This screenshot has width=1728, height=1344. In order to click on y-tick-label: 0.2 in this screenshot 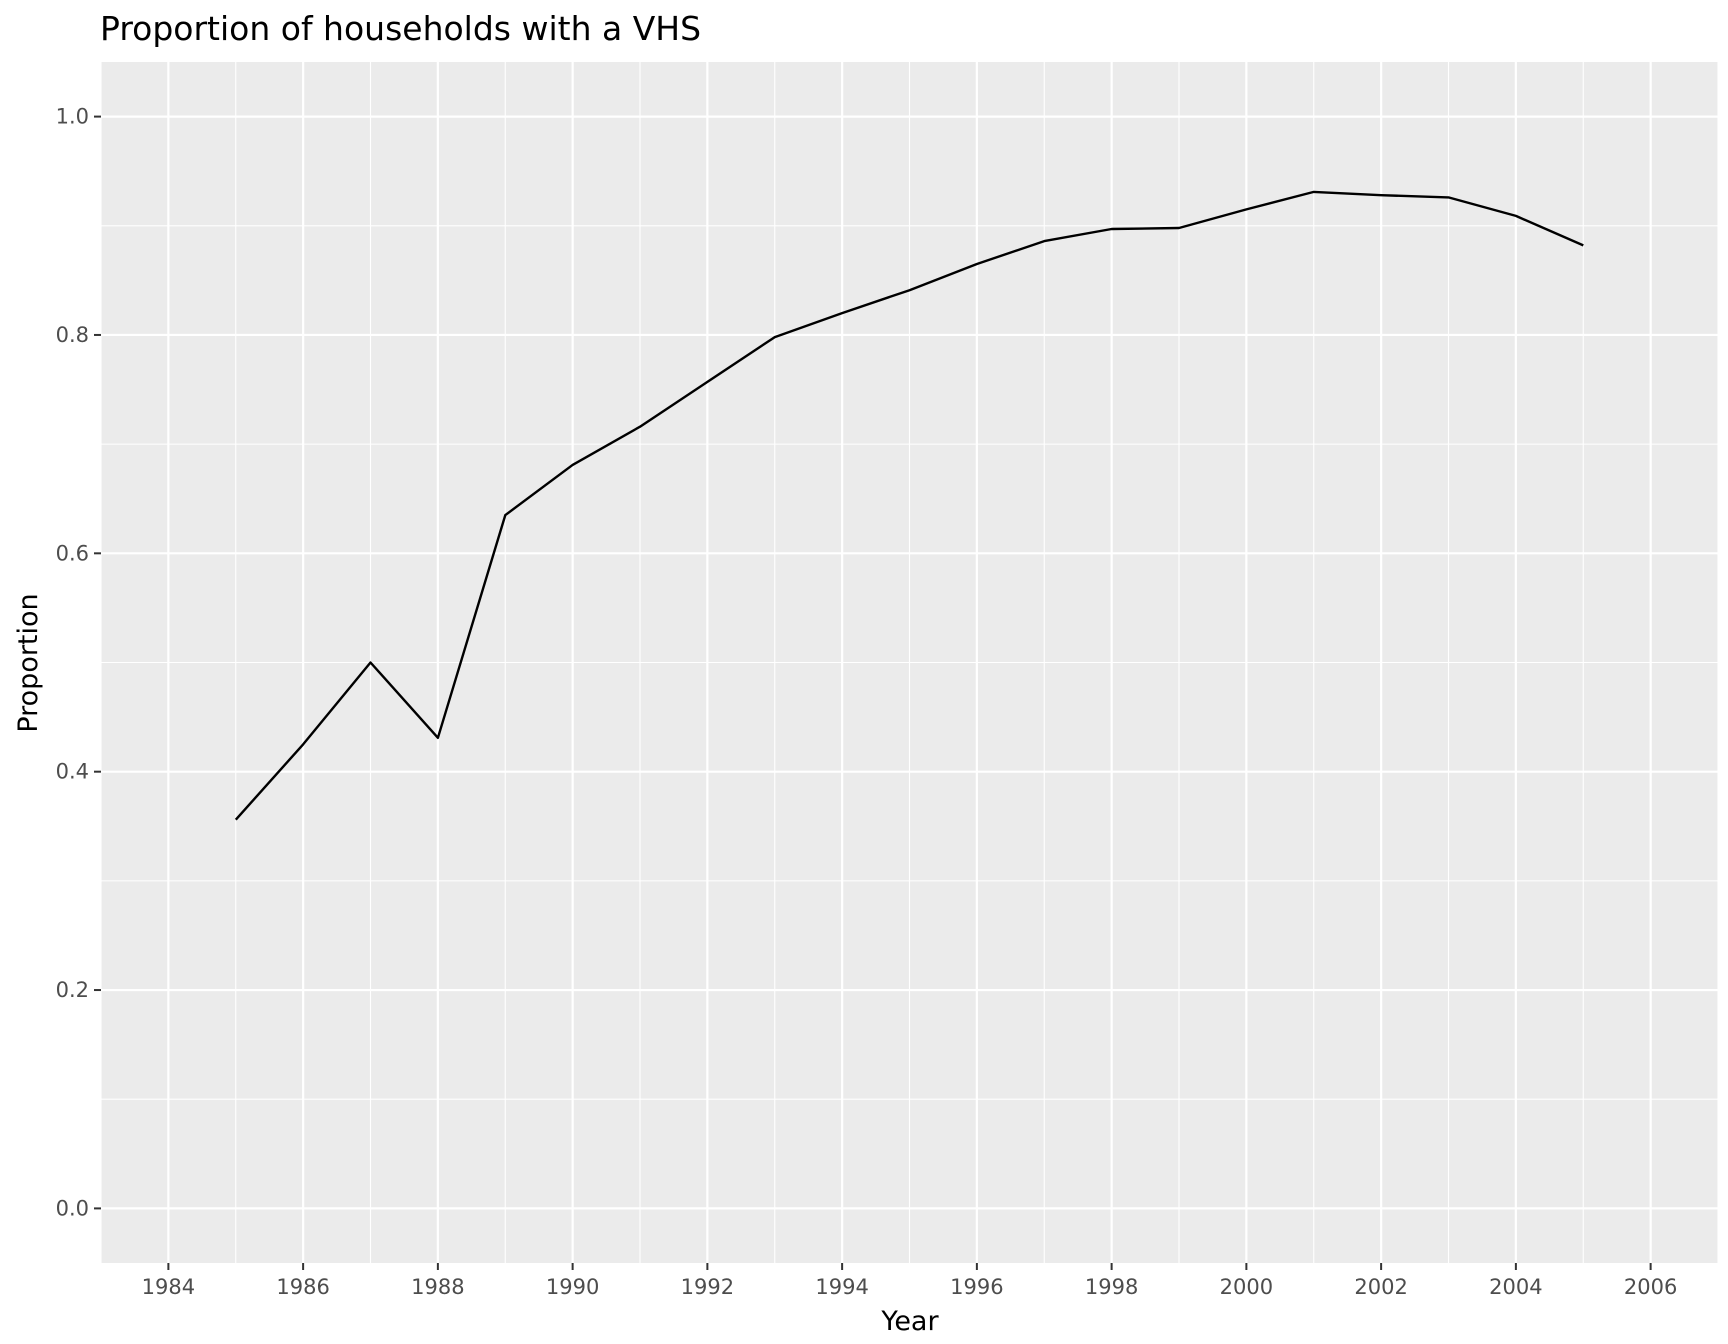, I will do `click(72, 990)`.